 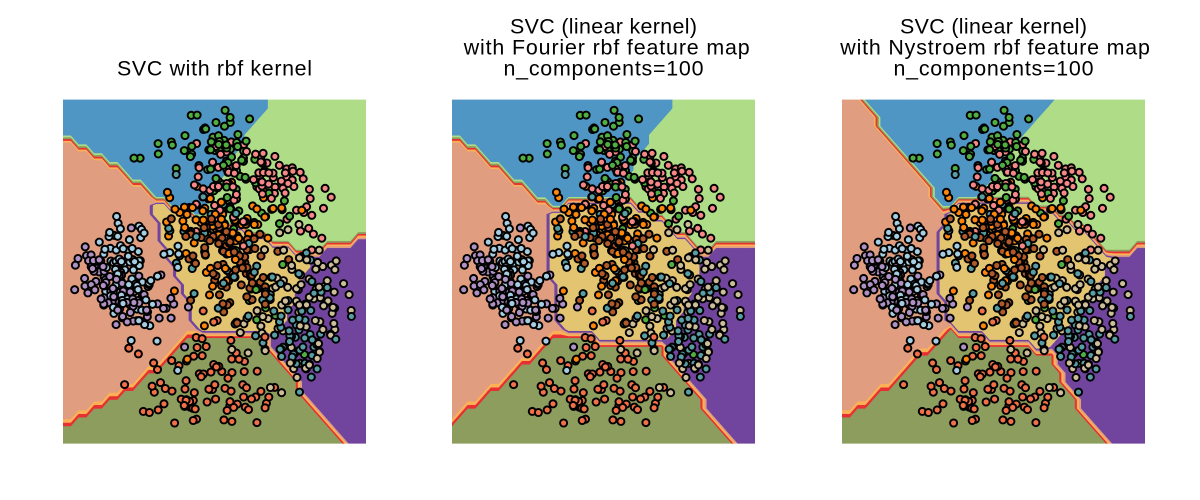 I want to click on svg-text: with Nystroem rbf feature map, so click(x=994, y=48).